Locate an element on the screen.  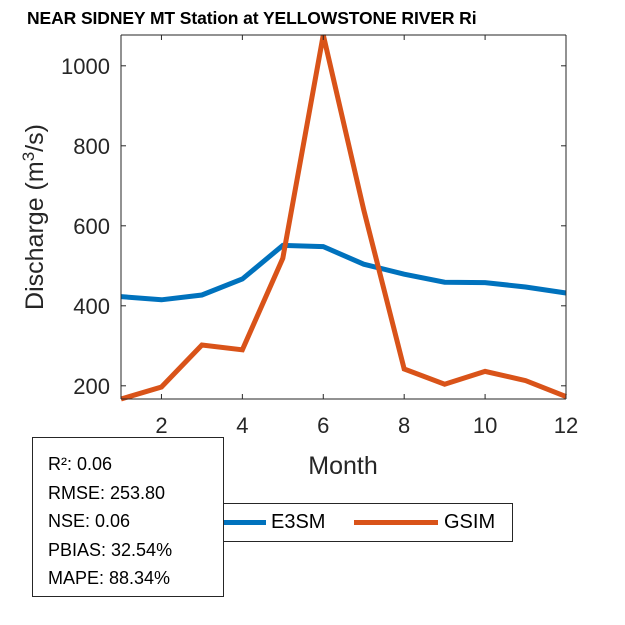
x-tick-label: 4 is located at coordinates (242, 425).